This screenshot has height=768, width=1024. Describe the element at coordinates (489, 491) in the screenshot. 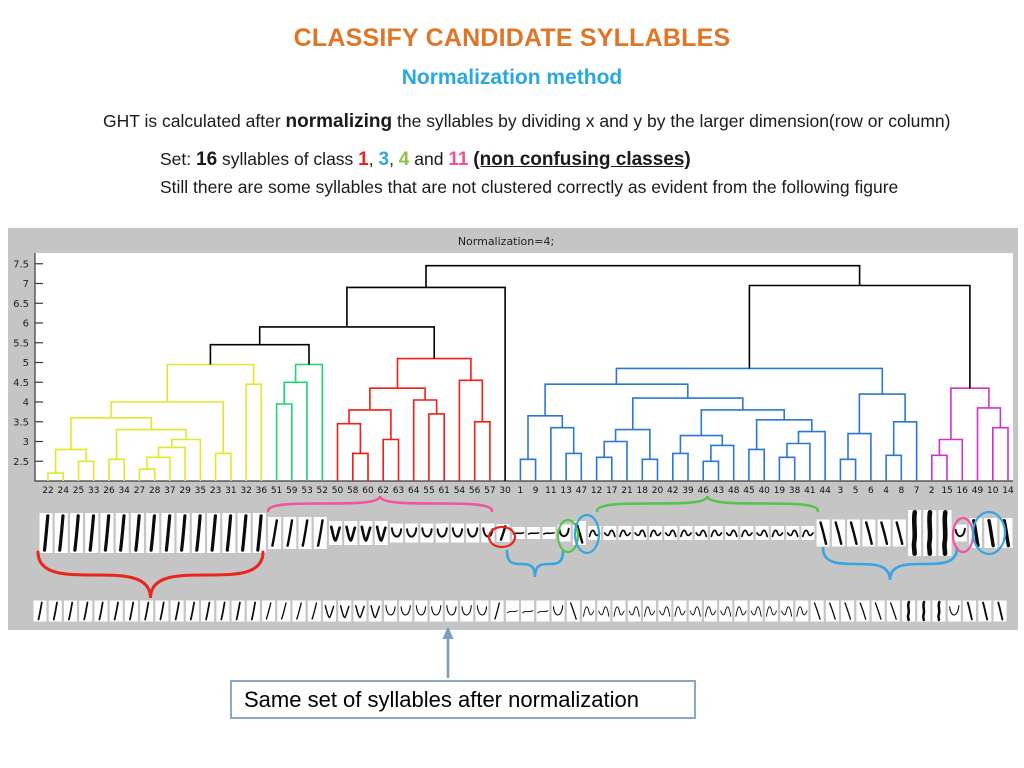

I see `leaf-label: 57` at that location.